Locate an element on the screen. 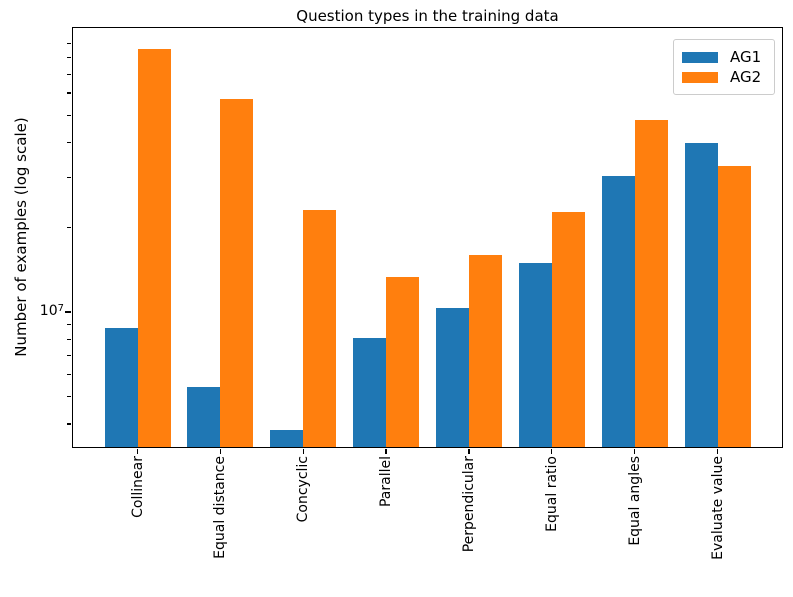  x-tick-label-equal-angles: Equal angles is located at coordinates (634, 501).